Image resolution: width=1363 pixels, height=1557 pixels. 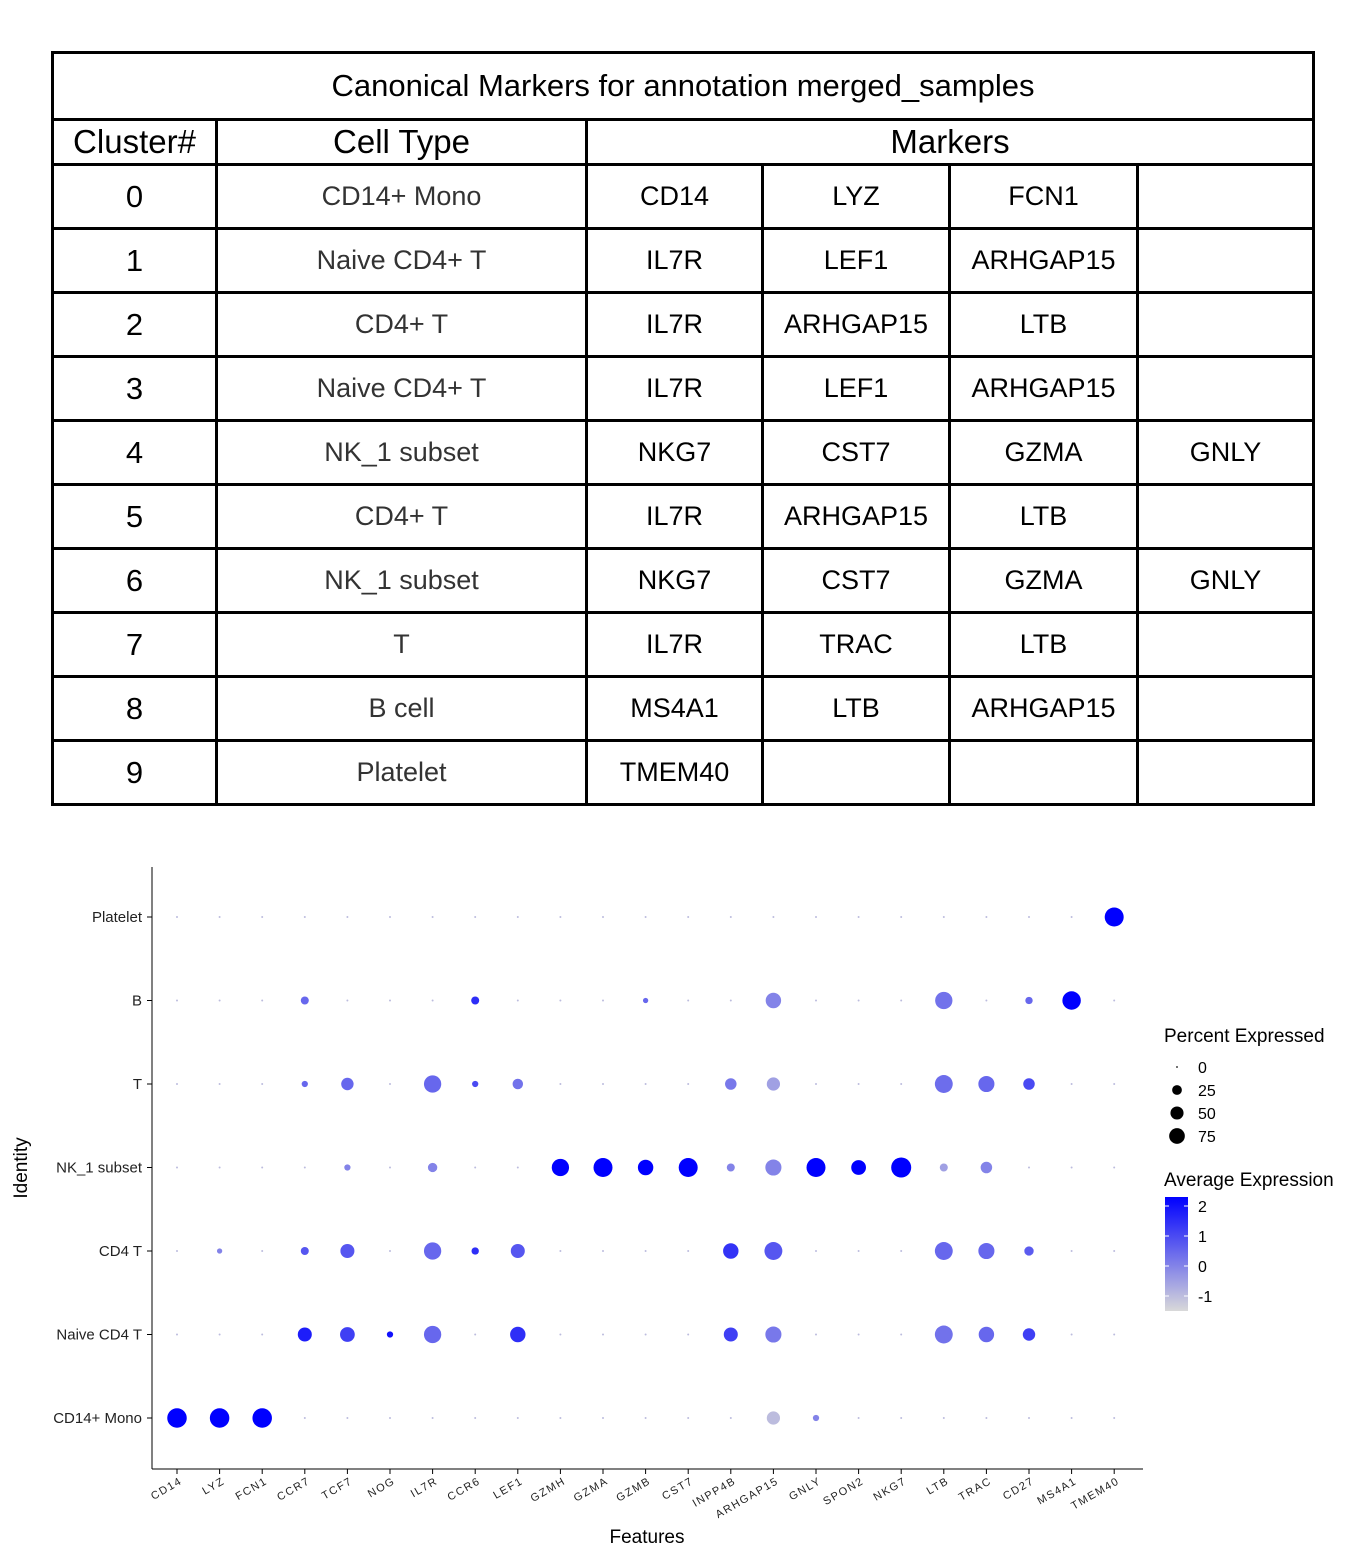 I want to click on header-markers: Markers, so click(x=950, y=142).